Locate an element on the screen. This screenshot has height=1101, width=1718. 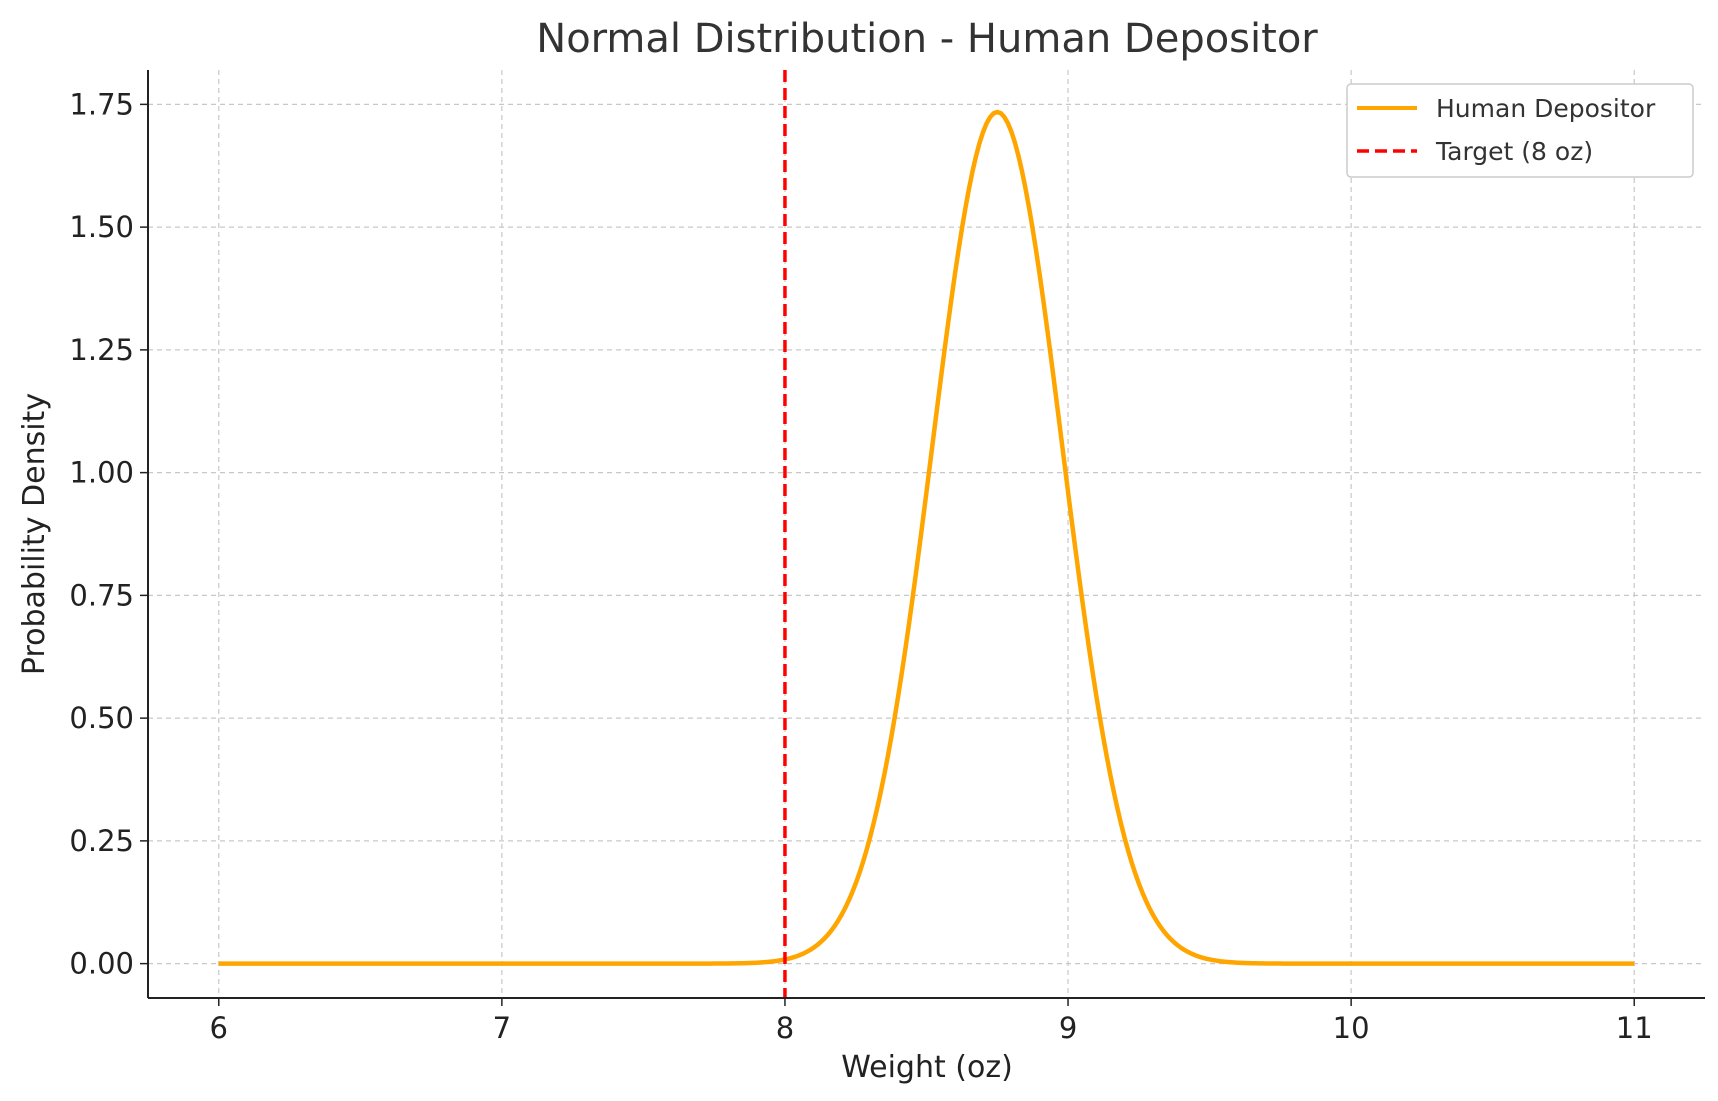
y-tick-label: 0.75 is located at coordinates (101, 595).